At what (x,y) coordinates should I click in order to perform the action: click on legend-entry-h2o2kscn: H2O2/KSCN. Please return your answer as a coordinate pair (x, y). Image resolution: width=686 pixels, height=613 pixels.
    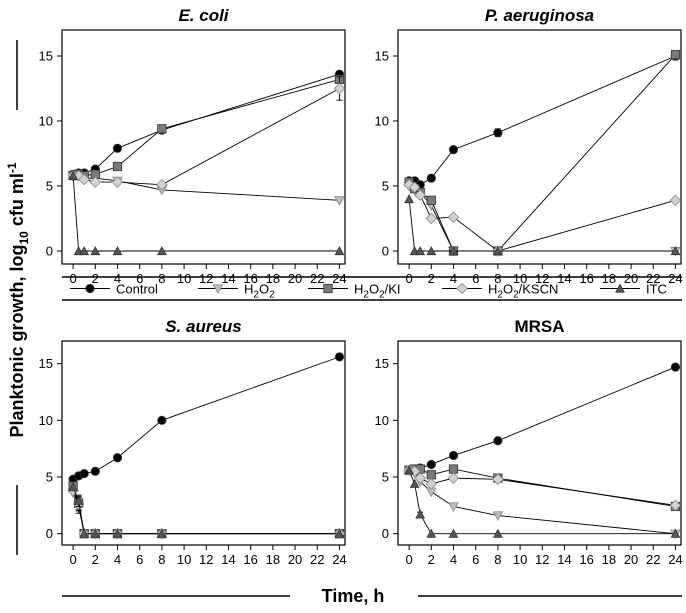
    Looking at the image, I should click on (500, 291).